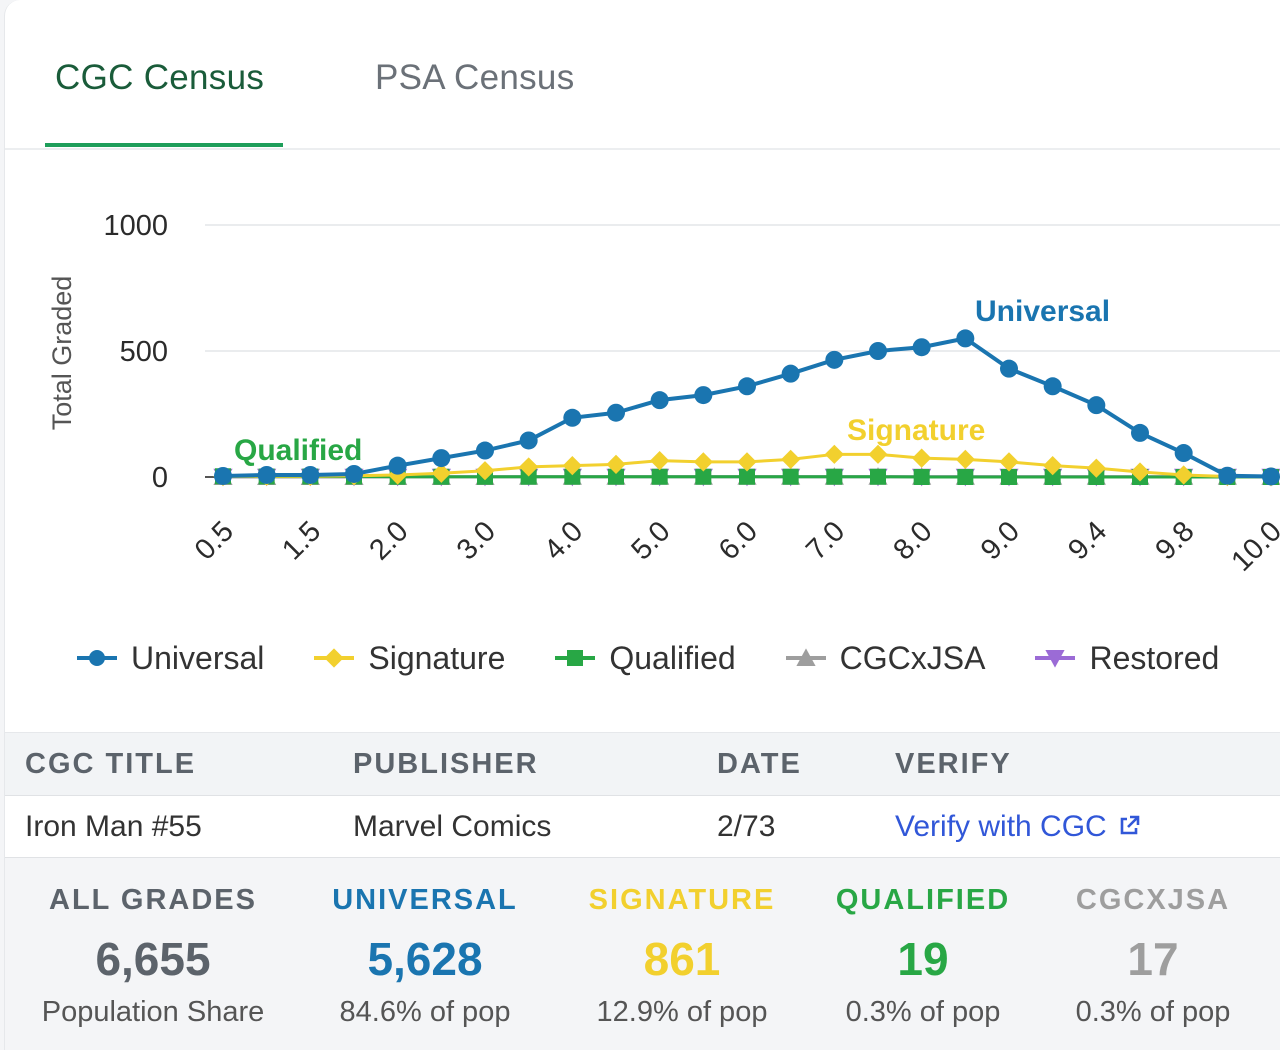 The image size is (1280, 1050). What do you see at coordinates (214, 540) in the screenshot?
I see `x-tick-label: 0.5` at bounding box center [214, 540].